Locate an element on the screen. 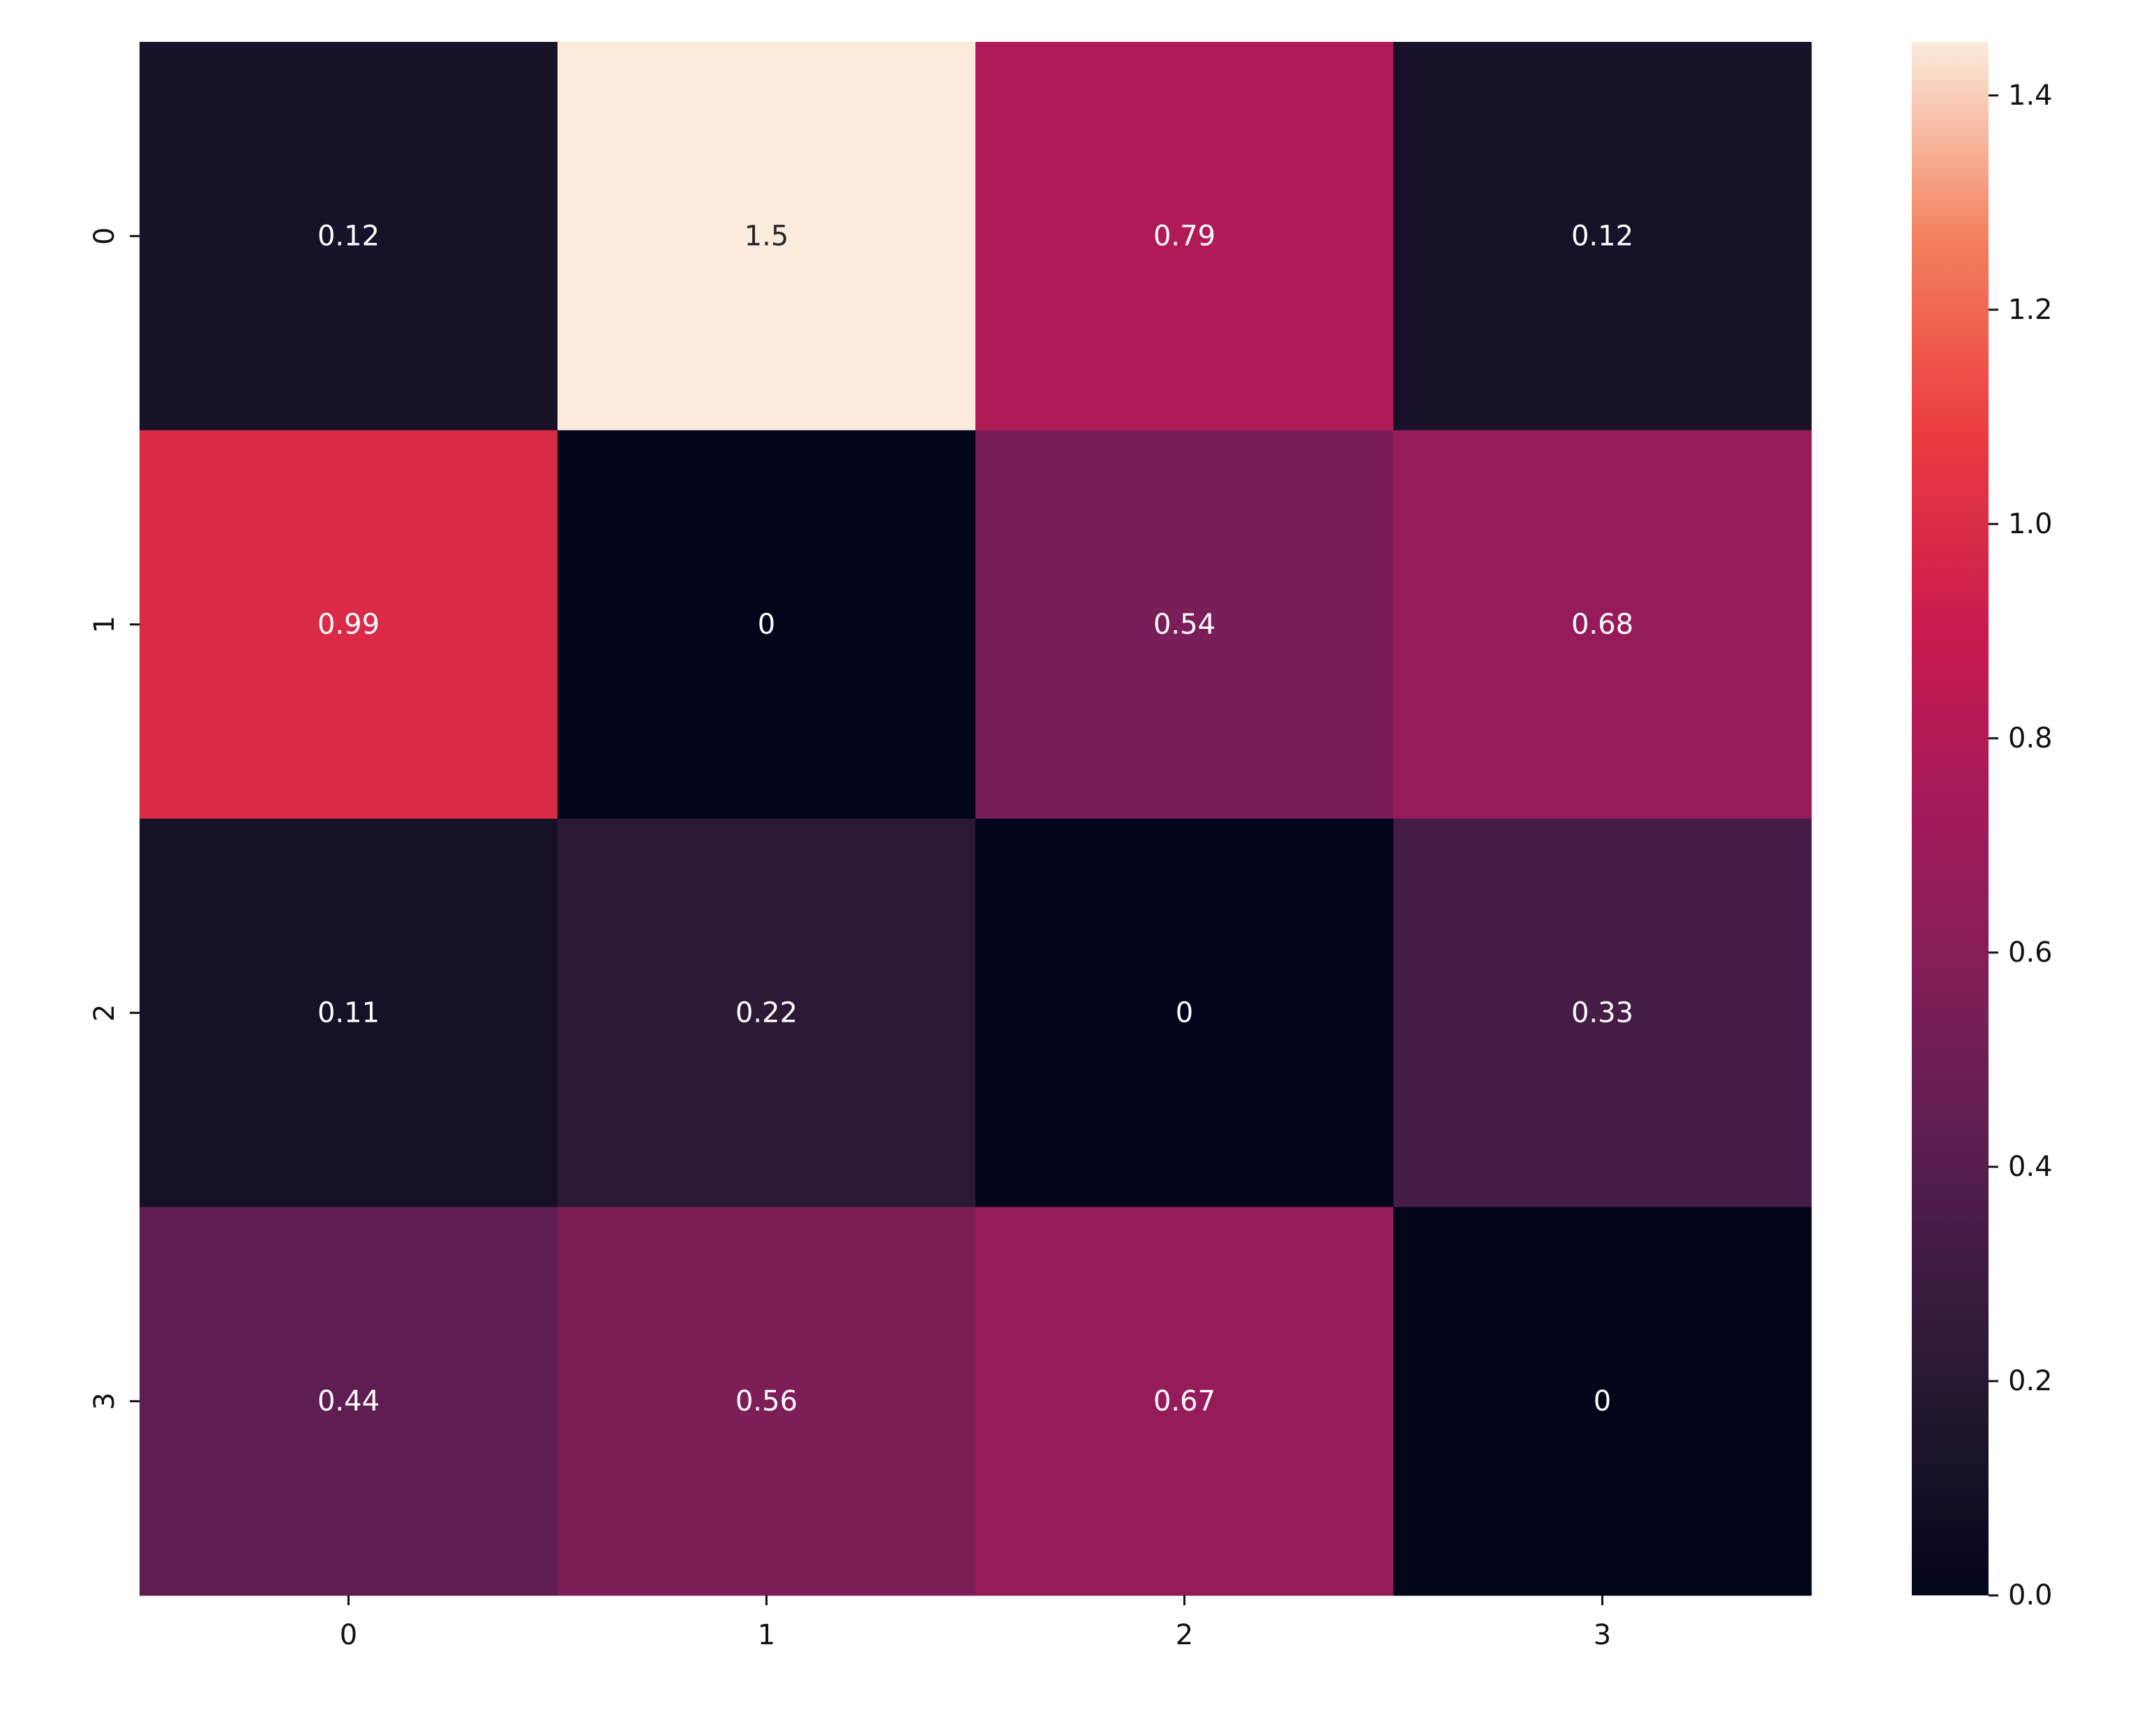 The height and width of the screenshot is (1728, 2156). cell-value-label: 0.79 is located at coordinates (1184, 236).